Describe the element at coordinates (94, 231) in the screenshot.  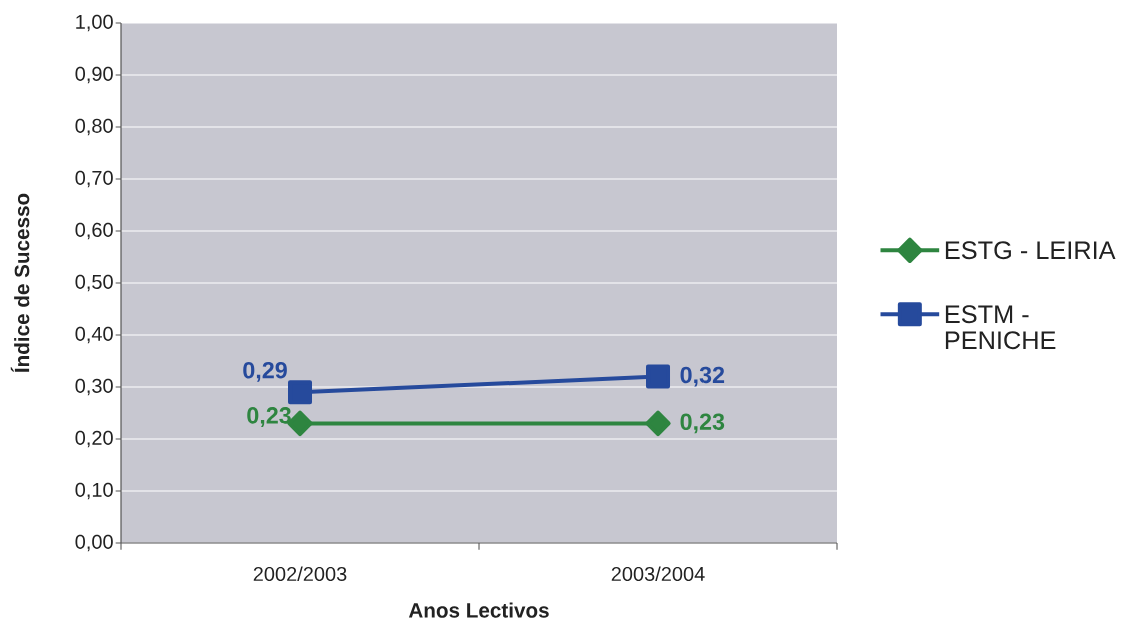
I see `y-tick-label: 0,60` at that location.